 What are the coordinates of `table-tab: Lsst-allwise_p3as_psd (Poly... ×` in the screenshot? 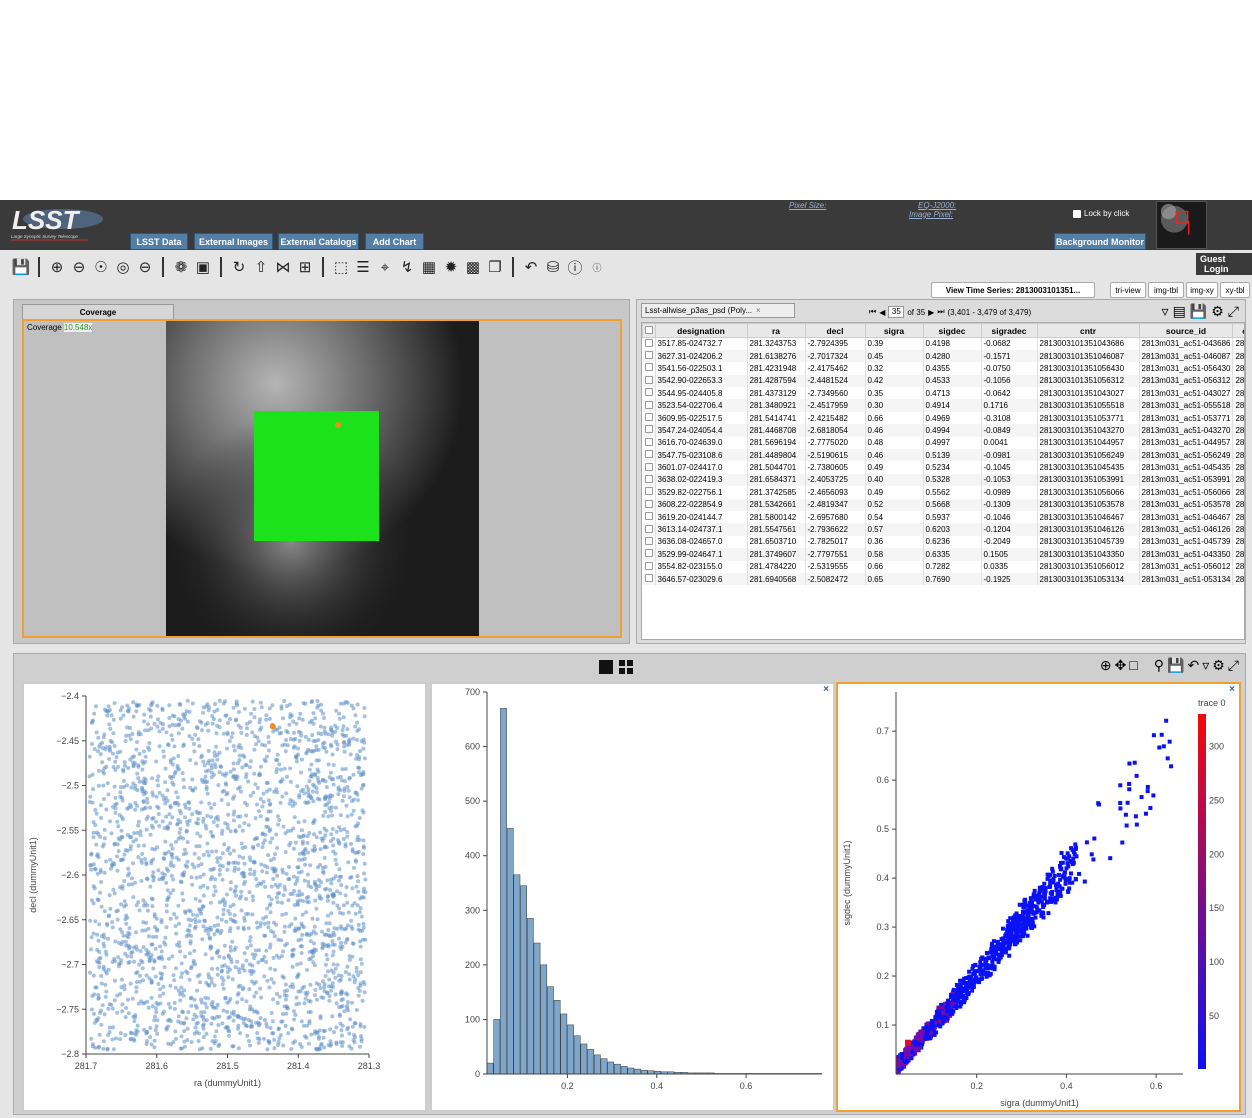 It's located at (718, 310).